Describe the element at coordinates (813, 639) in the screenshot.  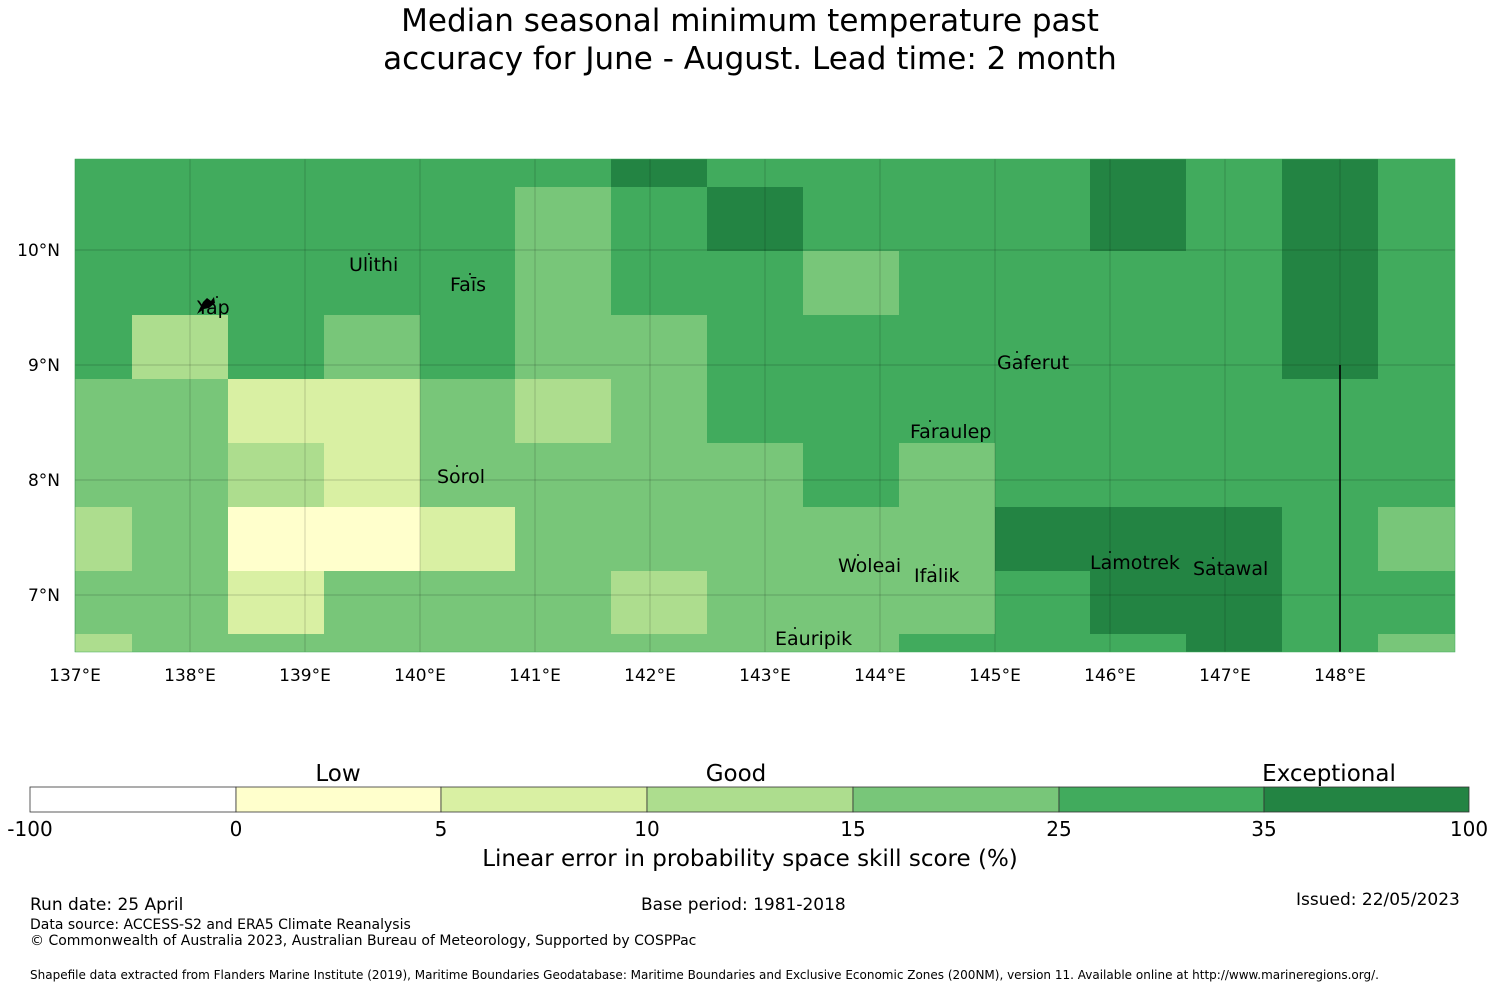
I see `island-label: Eauripik` at that location.